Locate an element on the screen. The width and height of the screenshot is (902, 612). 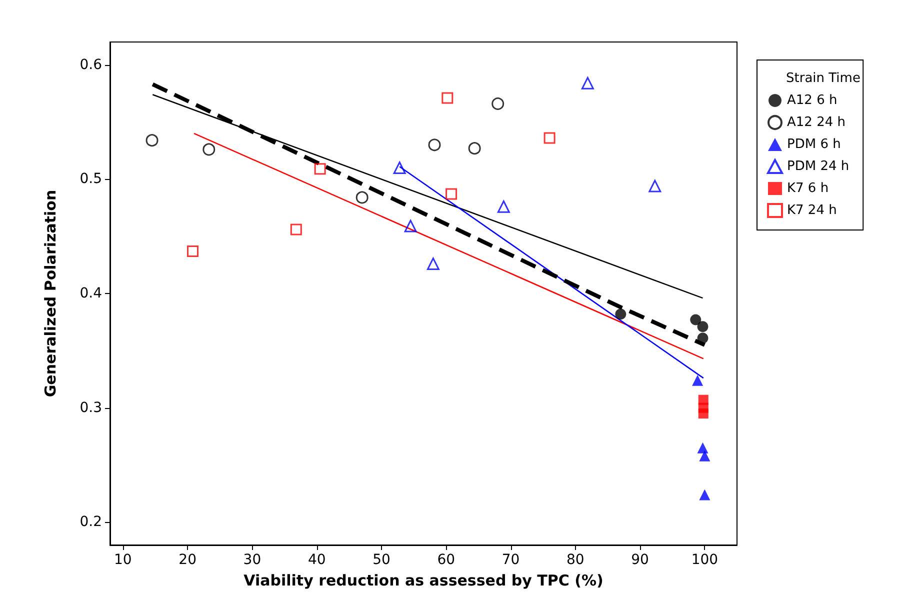
x-tick-label: 30 is located at coordinates (252, 560).